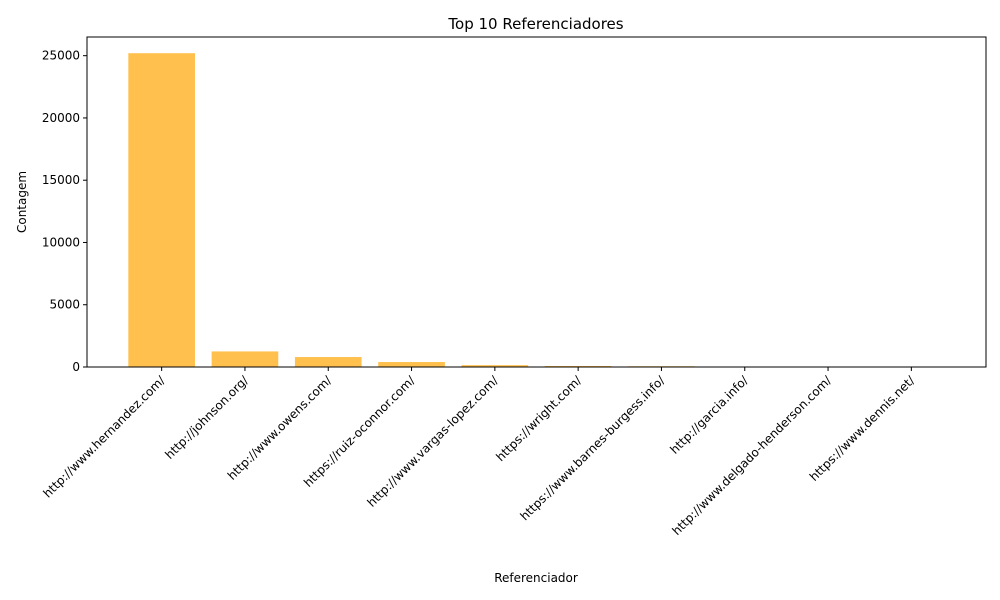 The width and height of the screenshot is (1000, 600). What do you see at coordinates (76, 367) in the screenshot?
I see `y-tick-label-0: 0` at bounding box center [76, 367].